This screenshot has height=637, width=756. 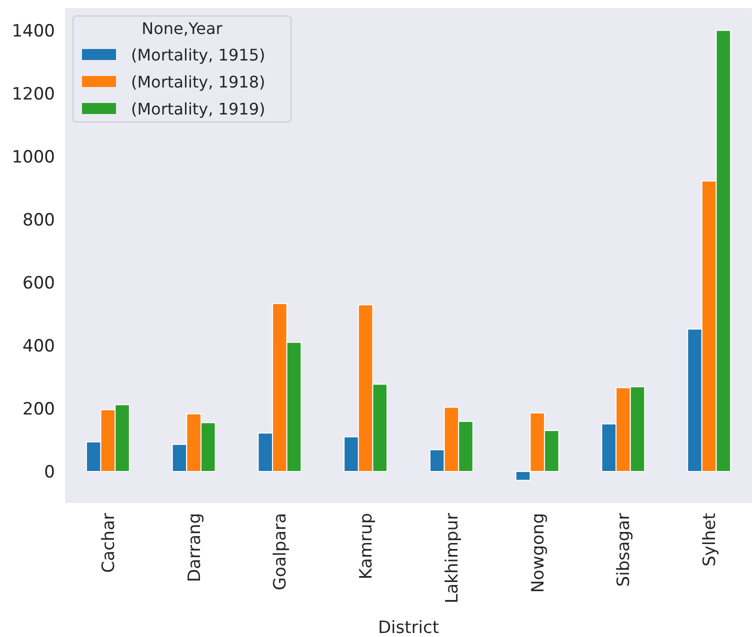 I want to click on x-tick-label: Goalpara, so click(x=280, y=551).